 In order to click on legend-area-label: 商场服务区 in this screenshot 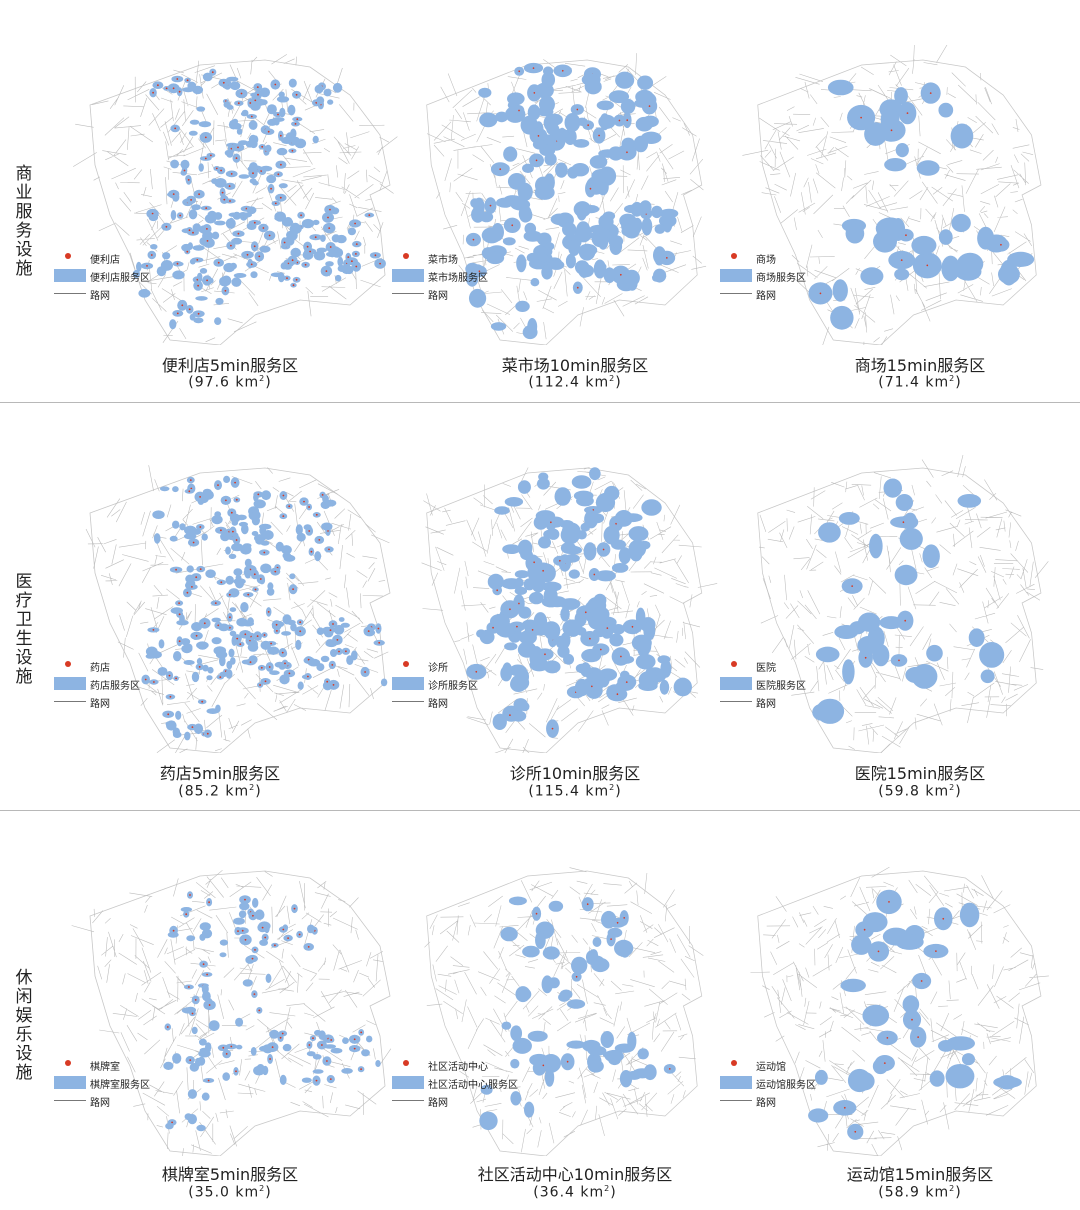, I will do `click(781, 278)`.